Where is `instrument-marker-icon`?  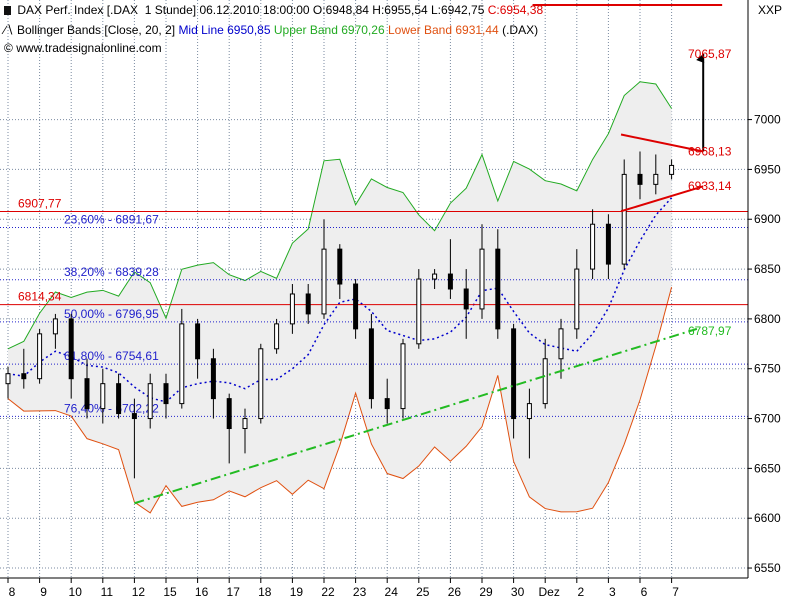 instrument-marker-icon is located at coordinates (7, 10).